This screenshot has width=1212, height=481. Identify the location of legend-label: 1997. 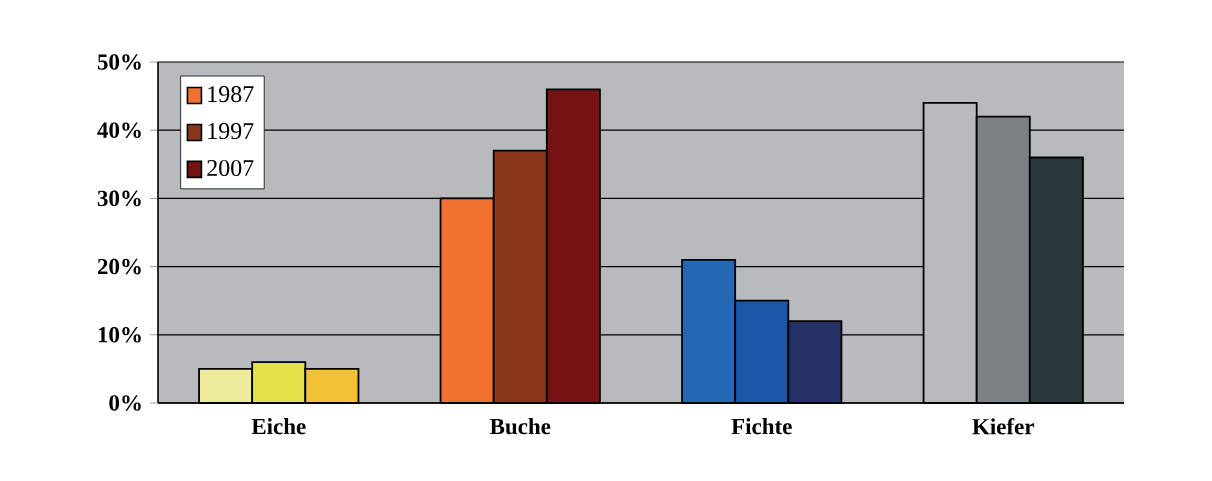
(231, 131).